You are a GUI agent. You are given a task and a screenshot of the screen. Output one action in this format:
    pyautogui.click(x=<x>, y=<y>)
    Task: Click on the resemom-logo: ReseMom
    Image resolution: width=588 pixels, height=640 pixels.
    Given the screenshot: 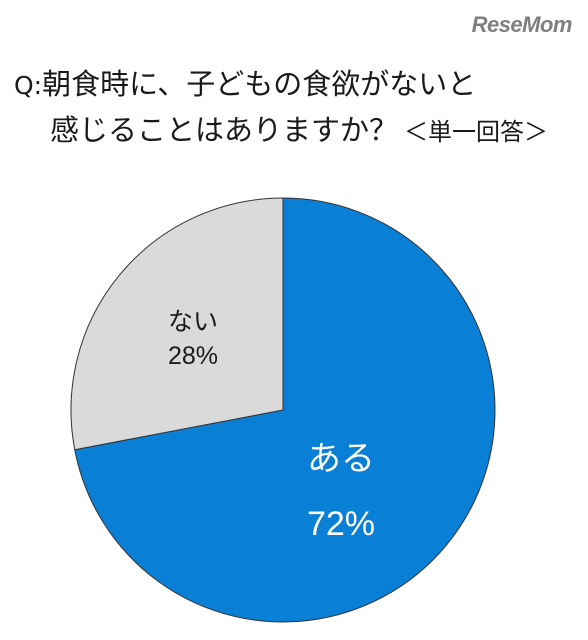 What is the action you would take?
    pyautogui.click(x=522, y=24)
    